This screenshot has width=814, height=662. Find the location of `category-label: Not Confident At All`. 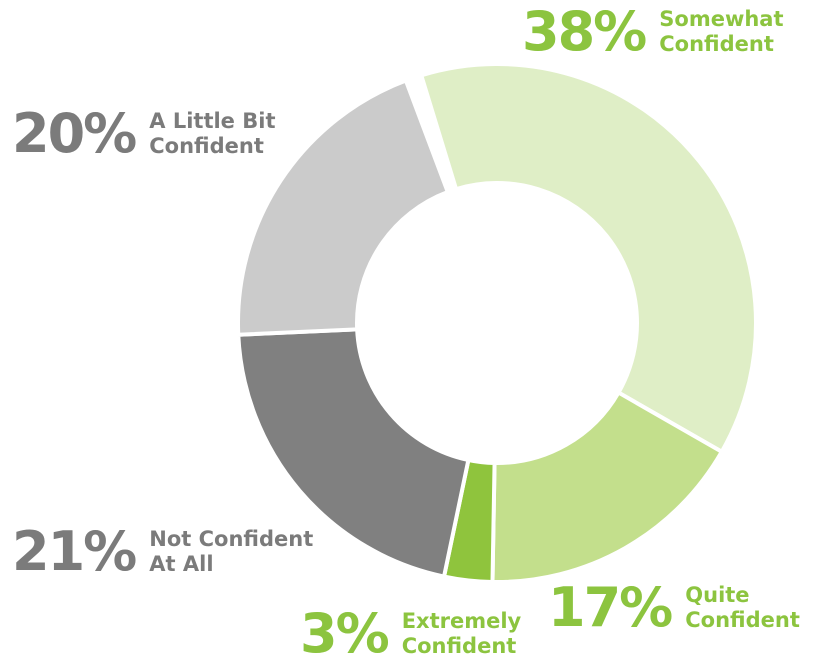

category-label: Not Confident At All is located at coordinates (231, 551).